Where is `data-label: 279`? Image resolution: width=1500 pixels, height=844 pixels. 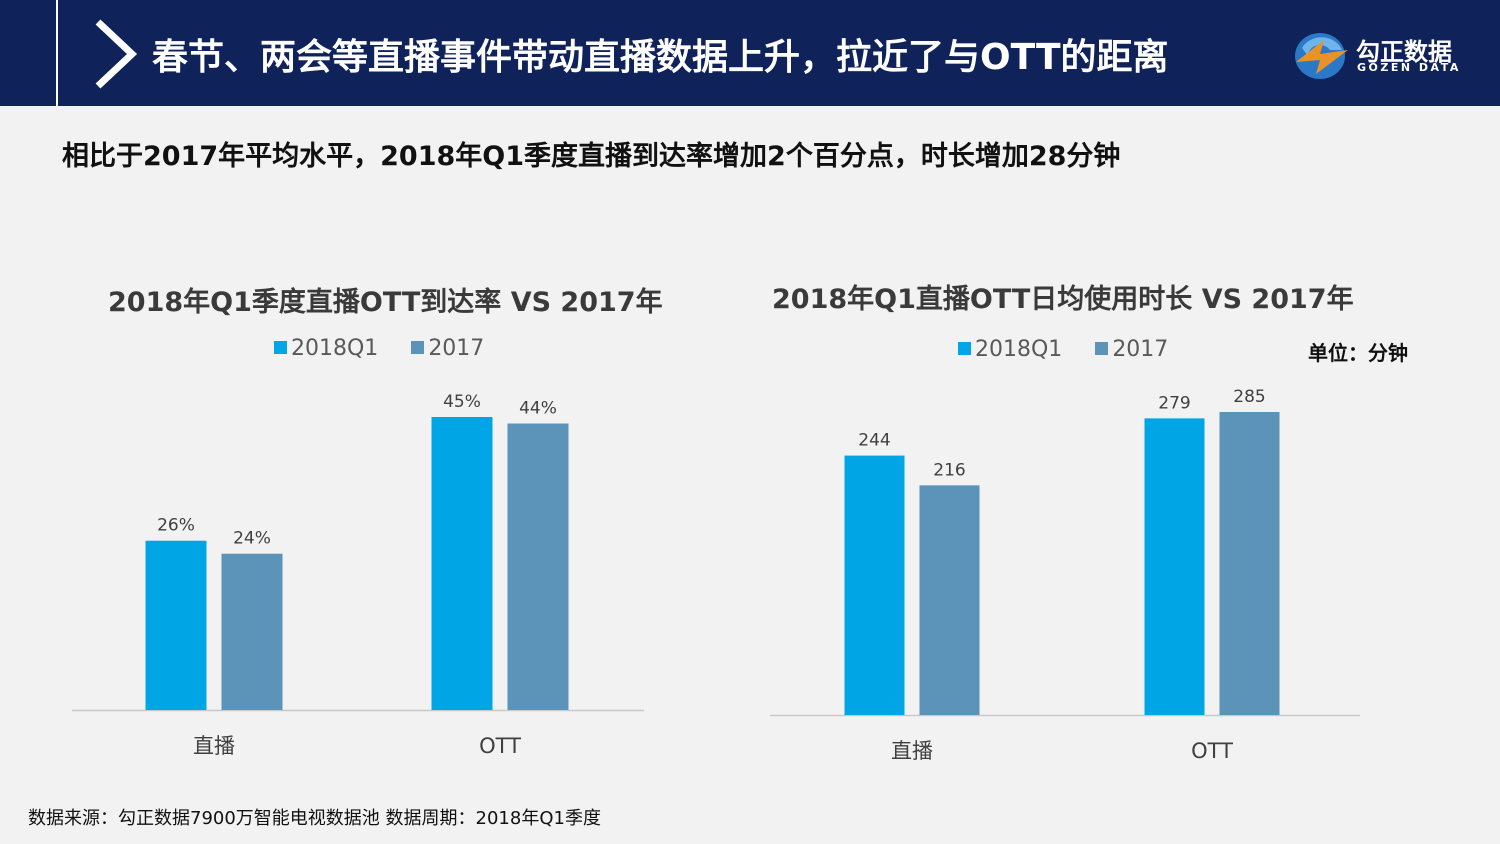
data-label: 279 is located at coordinates (1174, 403).